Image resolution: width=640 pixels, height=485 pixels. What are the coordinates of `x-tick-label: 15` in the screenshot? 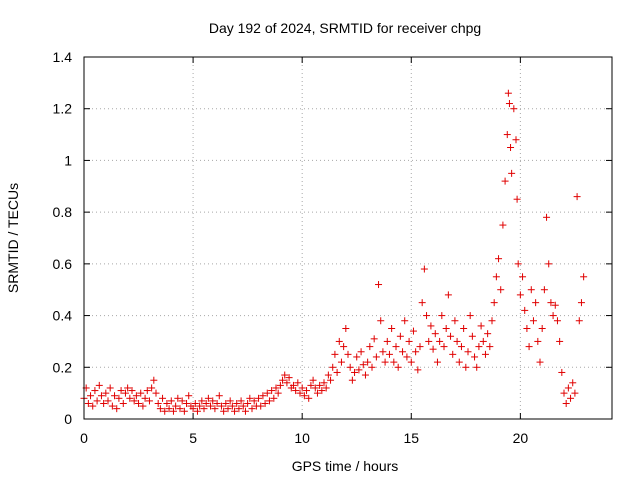 It's located at (411, 438).